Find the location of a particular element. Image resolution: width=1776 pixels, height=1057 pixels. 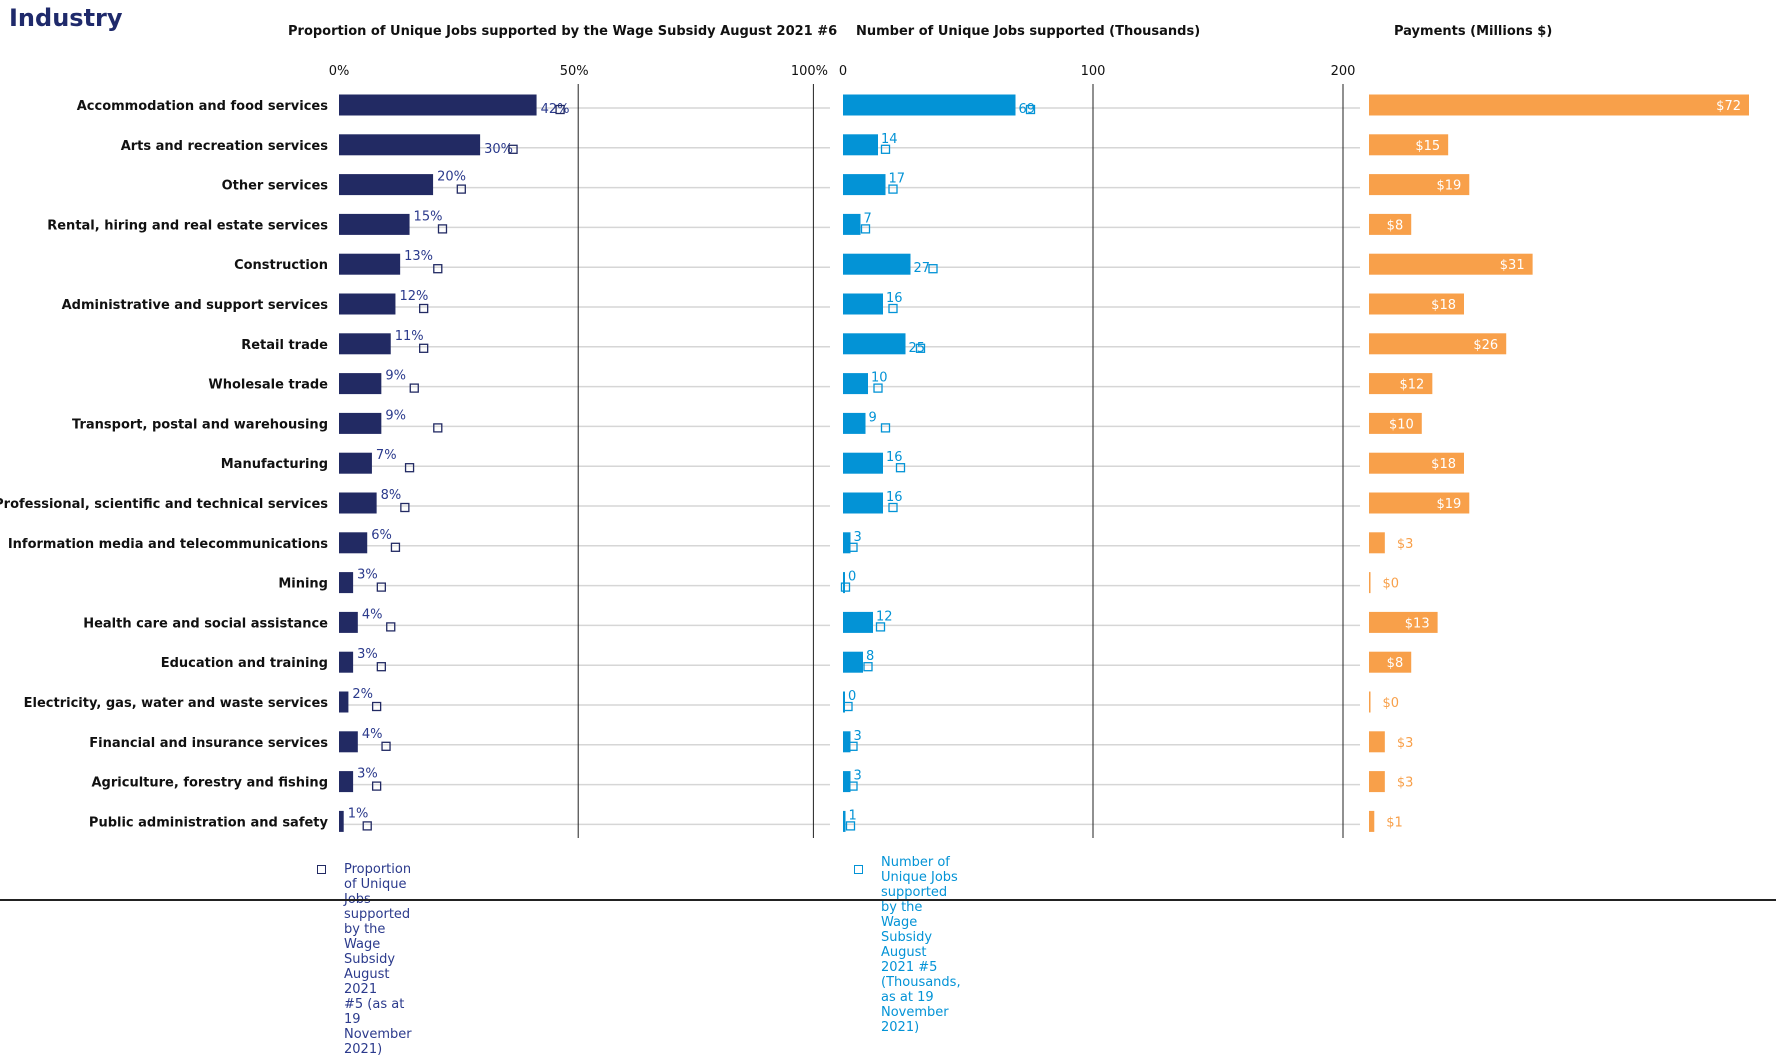

data-label-proportion: 9% is located at coordinates (395, 376).